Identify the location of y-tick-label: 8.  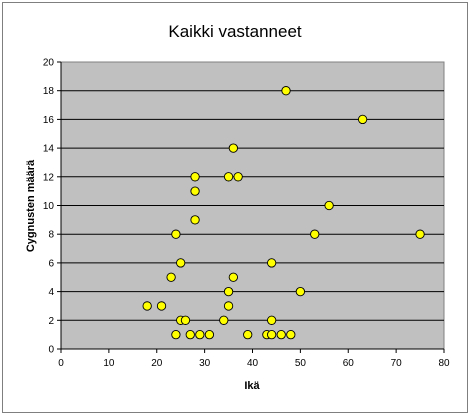
(51, 235).